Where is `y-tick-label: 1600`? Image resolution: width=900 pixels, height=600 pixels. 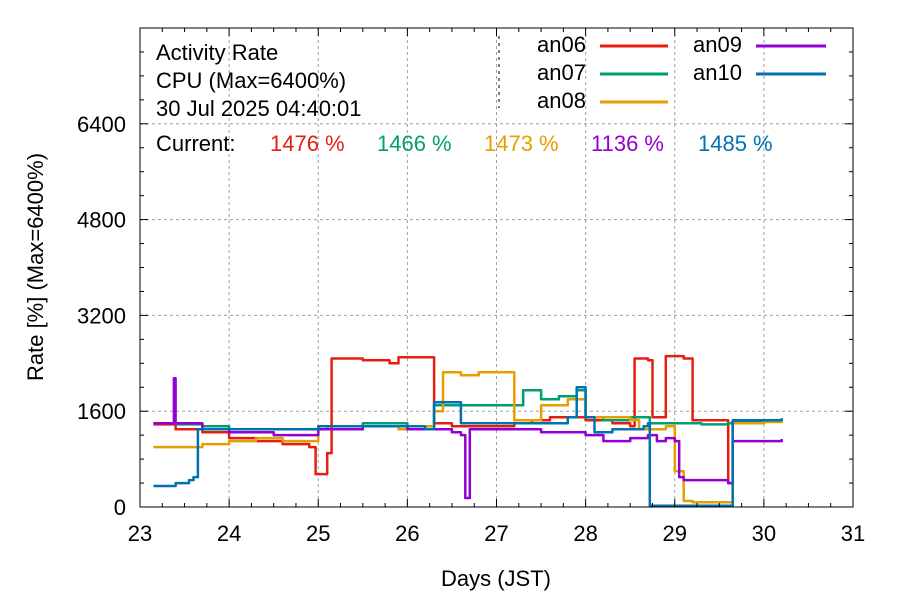
y-tick-label: 1600 is located at coordinates (101, 411).